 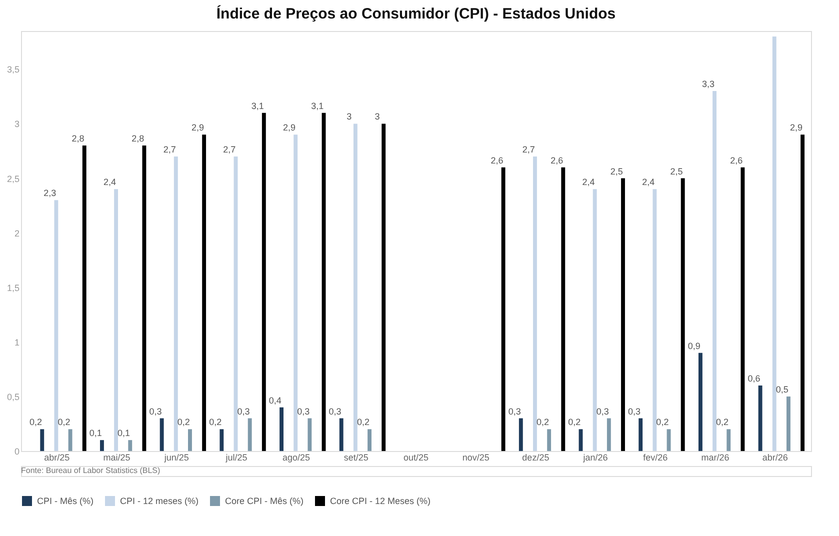 I want to click on y-tick-label: 0,5, so click(x=13, y=397).